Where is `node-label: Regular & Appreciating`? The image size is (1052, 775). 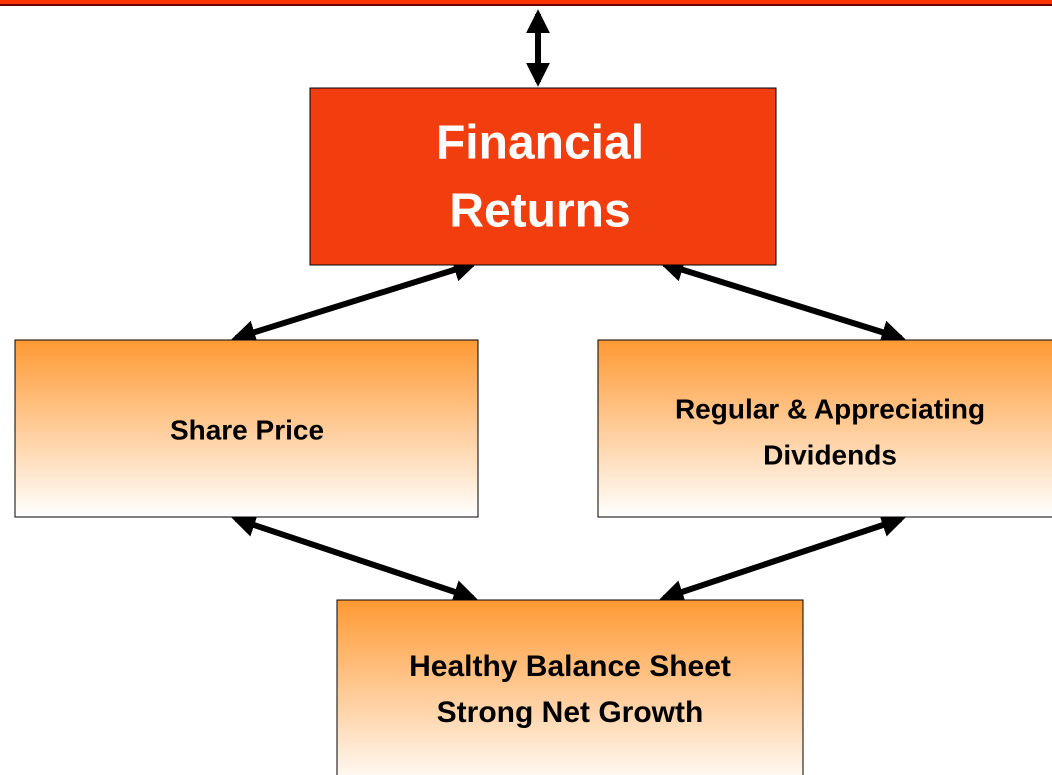 node-label: Regular & Appreciating is located at coordinates (830, 408).